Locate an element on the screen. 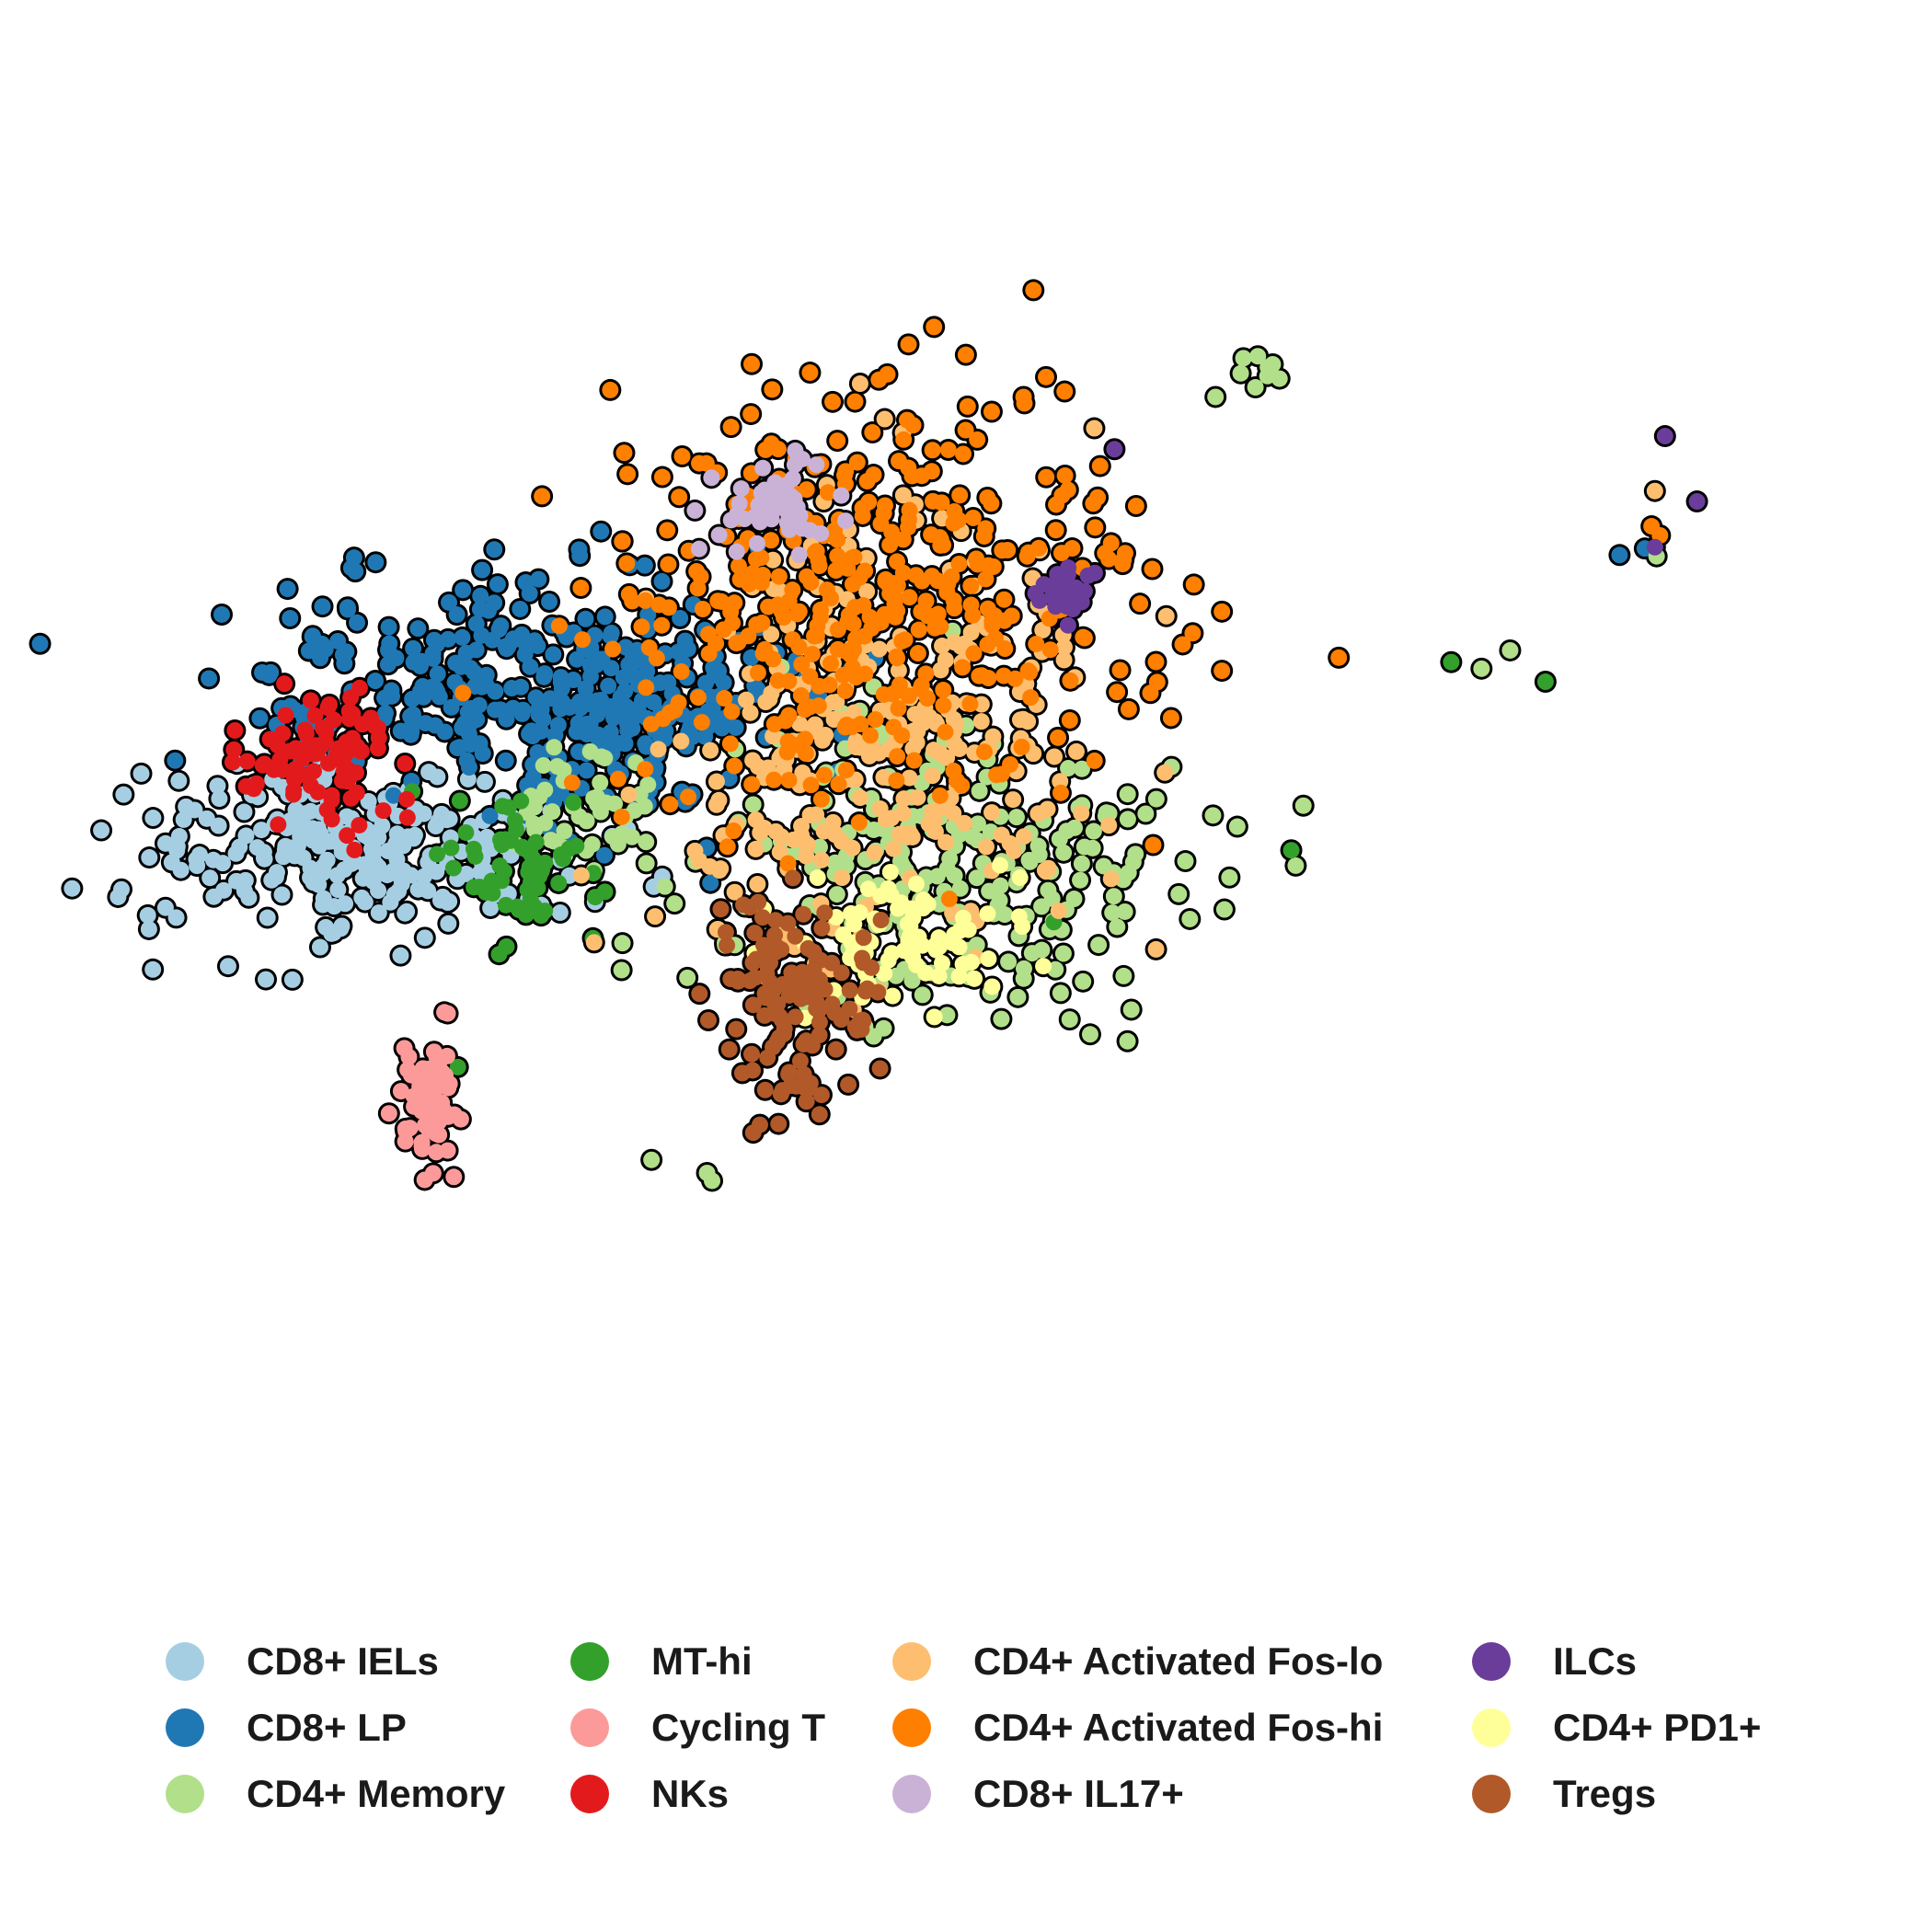 The width and height of the screenshot is (1932, 1932). legend-label: CD8+ LP is located at coordinates (327, 1727).